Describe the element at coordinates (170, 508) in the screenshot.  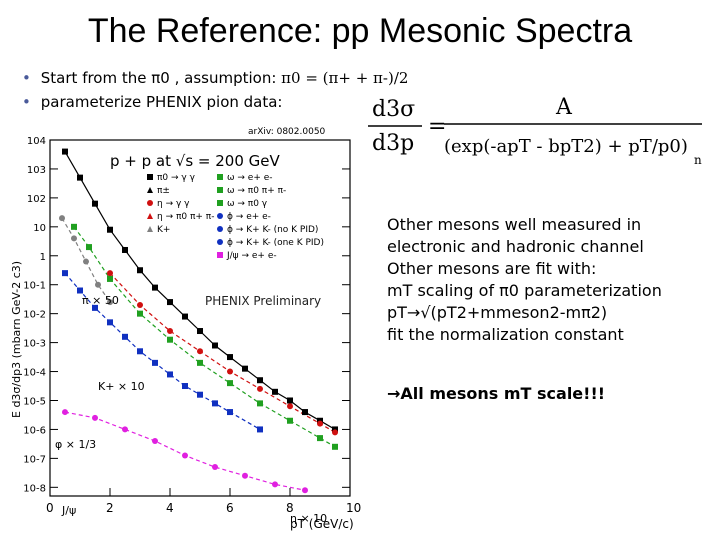
I see `x-tick-label: 4` at that location.